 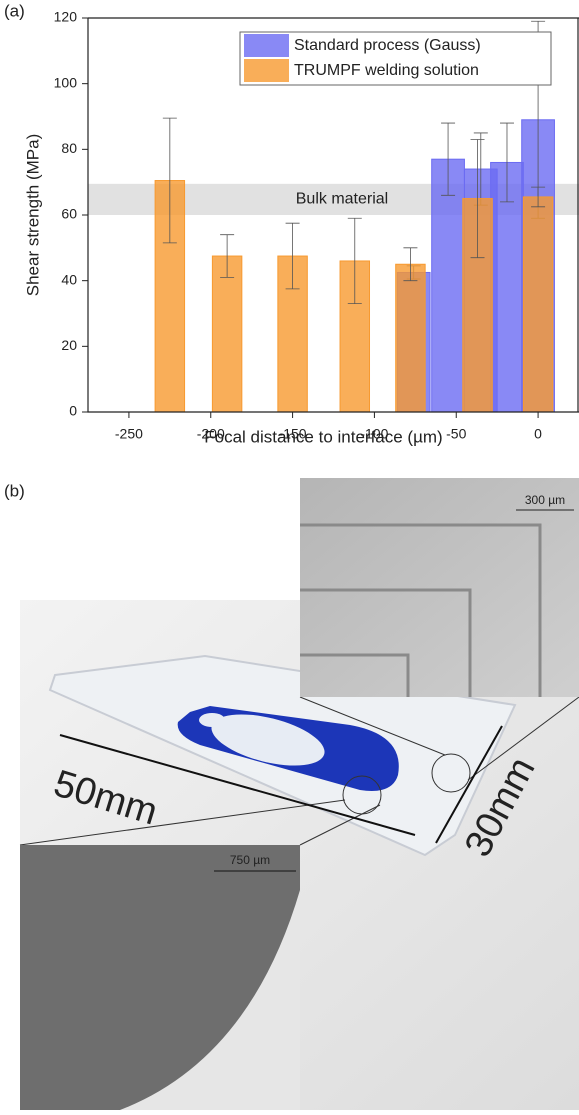 What do you see at coordinates (374, 434) in the screenshot?
I see `x-tick-label: -100` at bounding box center [374, 434].